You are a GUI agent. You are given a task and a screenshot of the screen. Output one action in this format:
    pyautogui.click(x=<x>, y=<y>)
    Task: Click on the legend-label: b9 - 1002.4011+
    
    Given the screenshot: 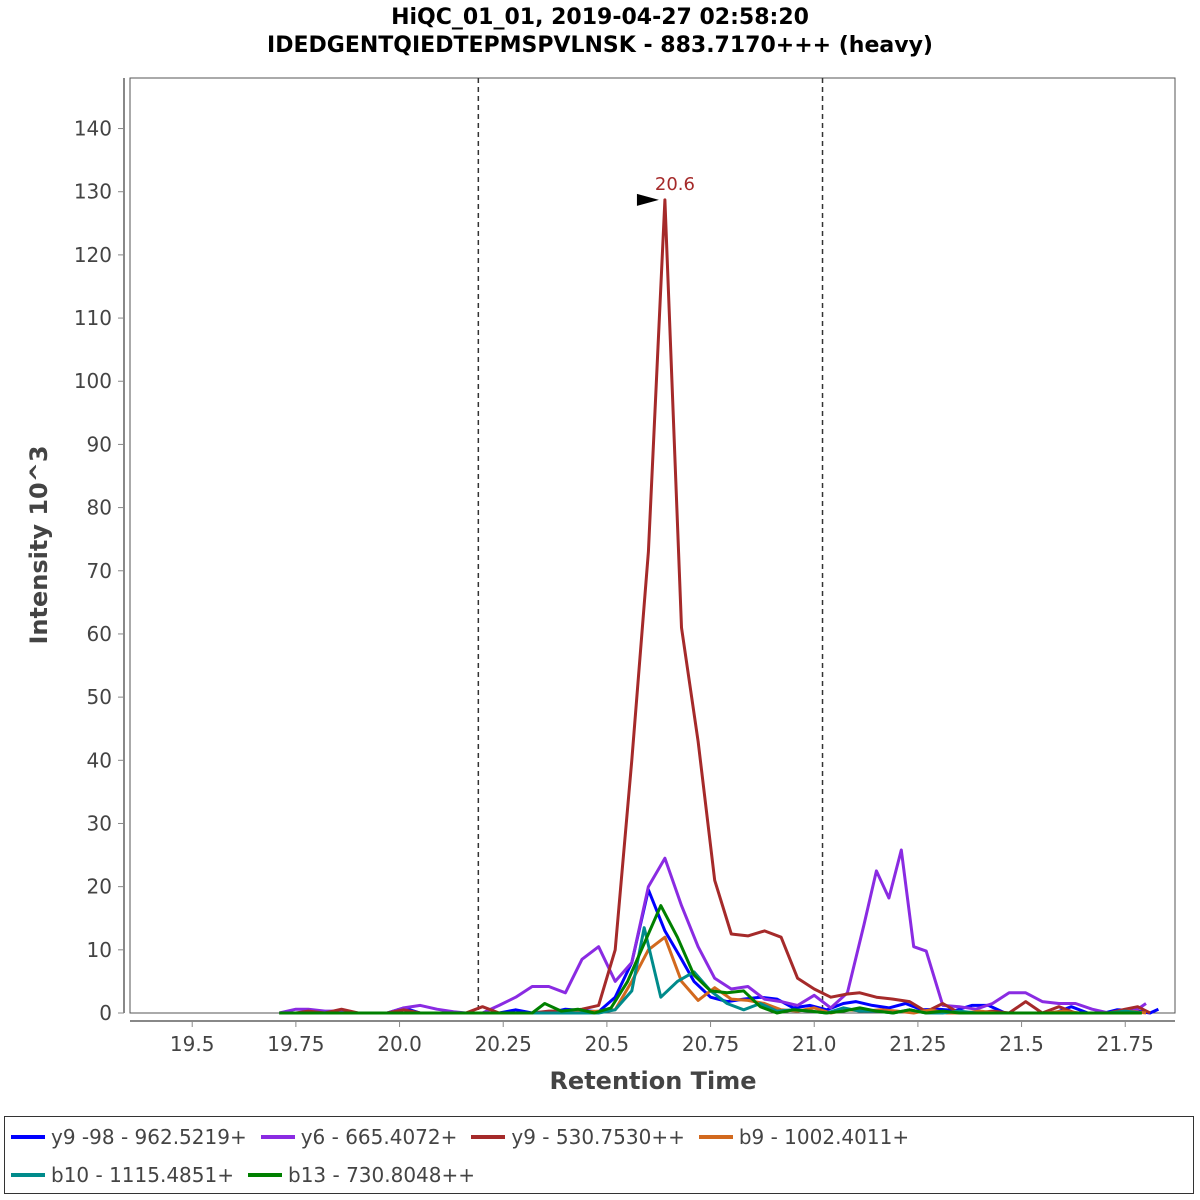 What is the action you would take?
    pyautogui.click(x=824, y=1137)
    